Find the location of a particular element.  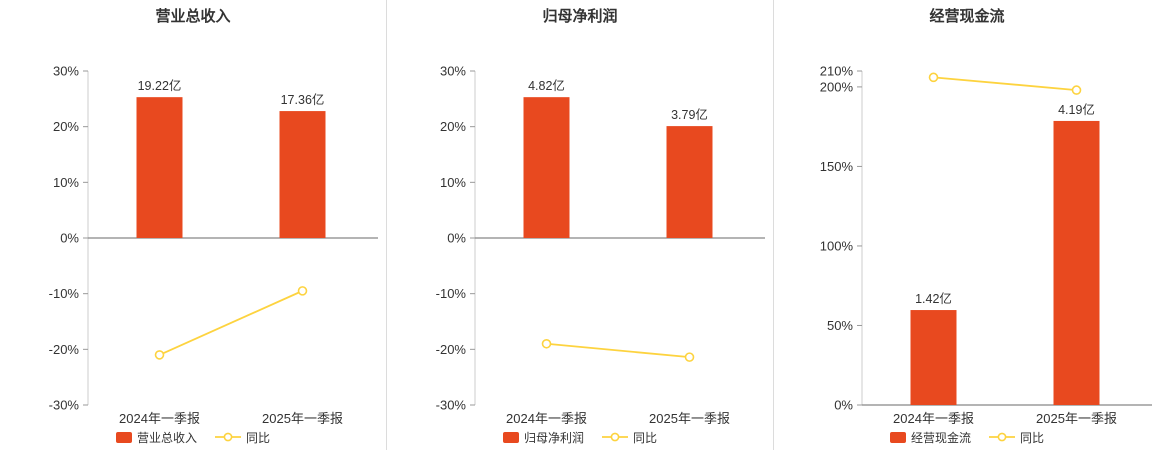

legend-item-bar-series: 归母净利润 is located at coordinates (543, 437).